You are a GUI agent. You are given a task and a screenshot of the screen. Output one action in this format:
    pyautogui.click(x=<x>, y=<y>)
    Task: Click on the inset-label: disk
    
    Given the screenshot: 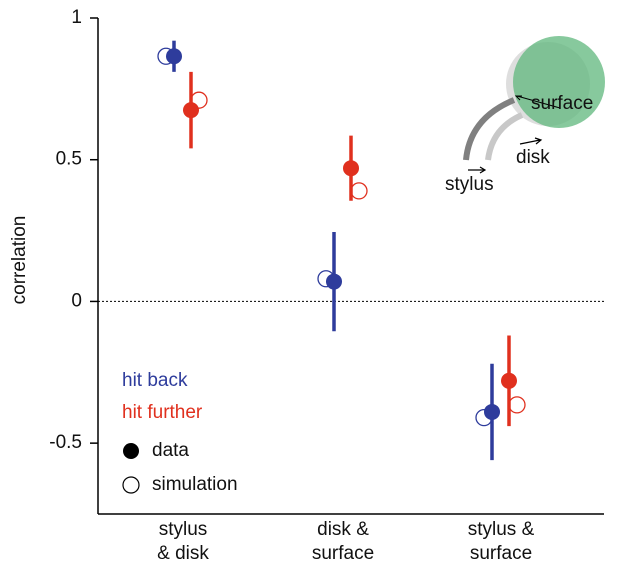 What is the action you would take?
    pyautogui.click(x=533, y=157)
    